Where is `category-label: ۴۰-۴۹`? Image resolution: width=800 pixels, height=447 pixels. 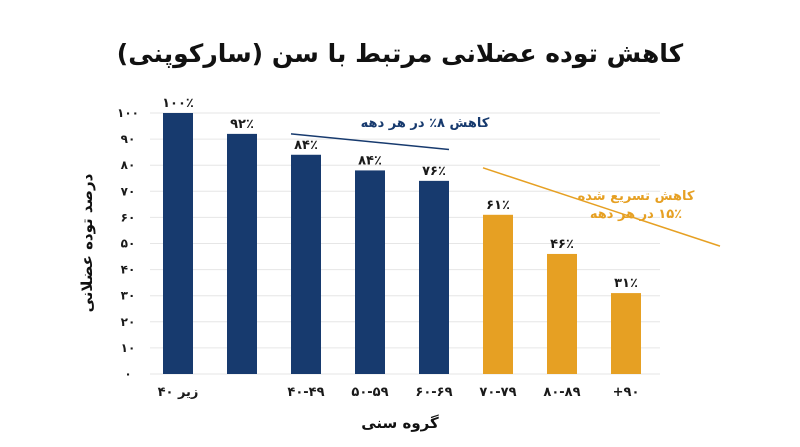 category-label: ۴۰-۴۹ is located at coordinates (305, 392).